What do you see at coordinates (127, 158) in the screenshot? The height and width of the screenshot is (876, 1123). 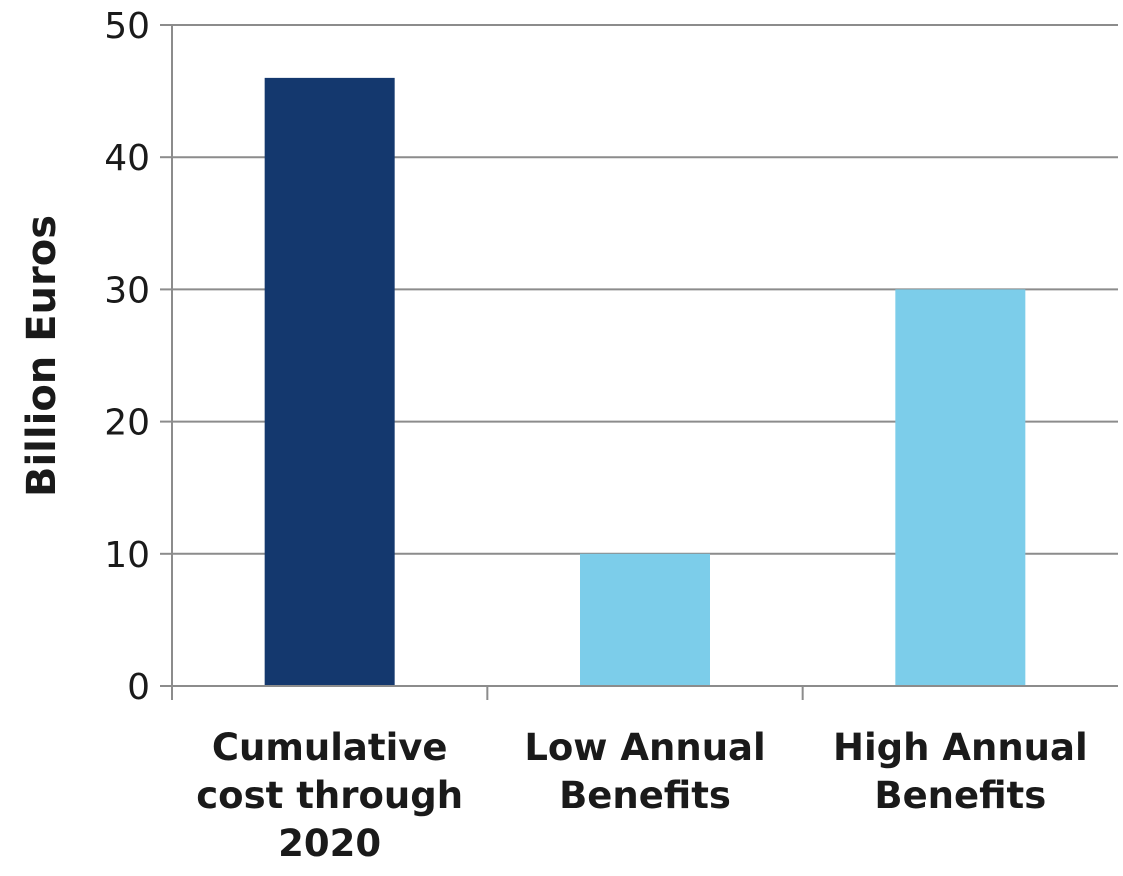 I see `y-tick-label: 40` at bounding box center [127, 158].